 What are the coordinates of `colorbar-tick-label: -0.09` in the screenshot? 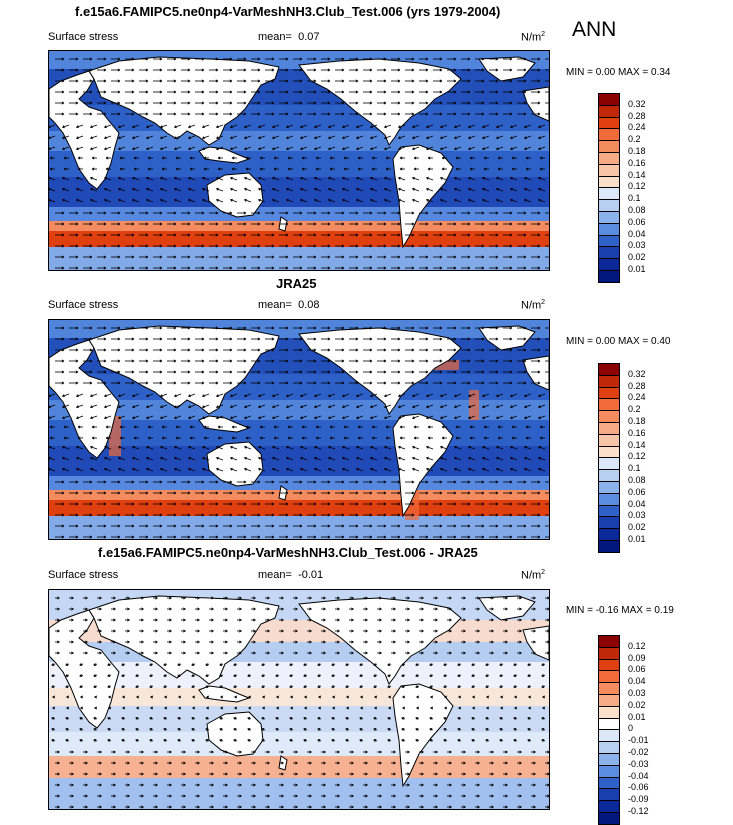 It's located at (638, 799).